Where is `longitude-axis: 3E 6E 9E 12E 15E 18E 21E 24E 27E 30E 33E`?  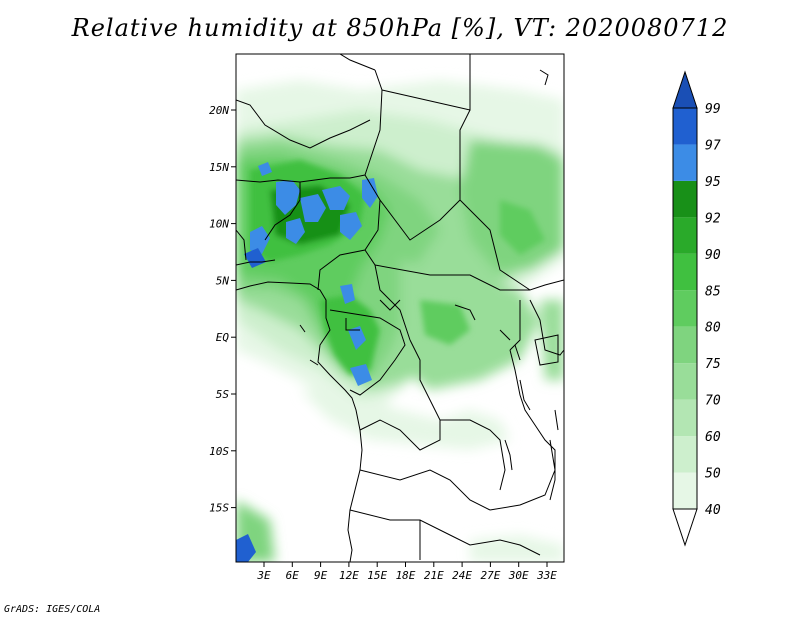 longitude-axis: 3E 6E 9E 12E 15E 18E 21E 24E 27E 30E 33E is located at coordinates (406, 572).